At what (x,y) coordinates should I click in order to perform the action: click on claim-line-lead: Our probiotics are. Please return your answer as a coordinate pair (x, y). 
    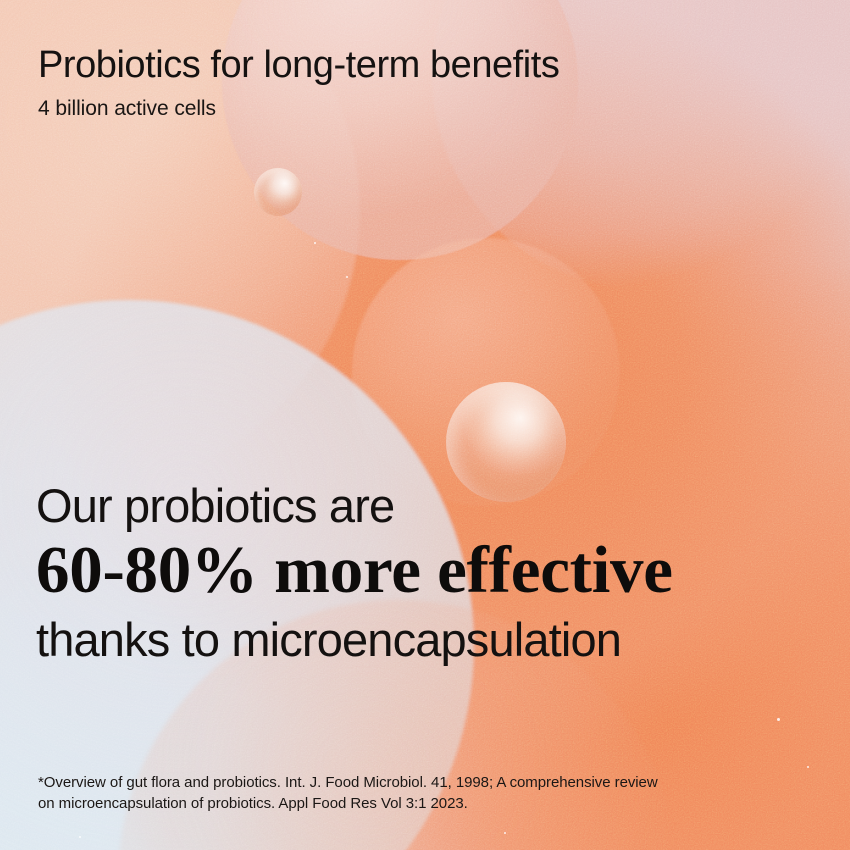
    Looking at the image, I should click on (215, 505).